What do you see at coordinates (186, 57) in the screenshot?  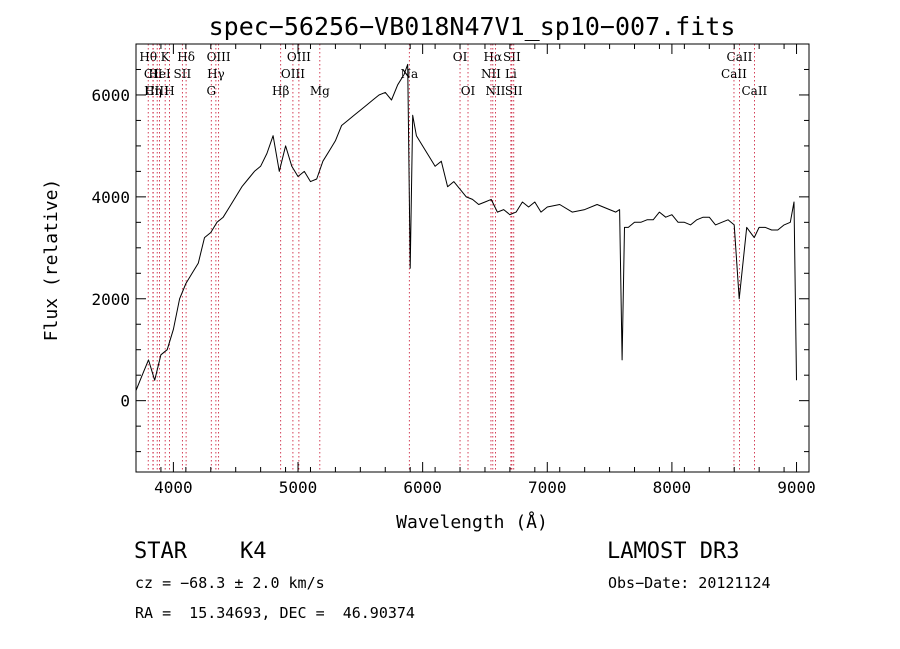 I see `line-label-8: Hδ` at bounding box center [186, 57].